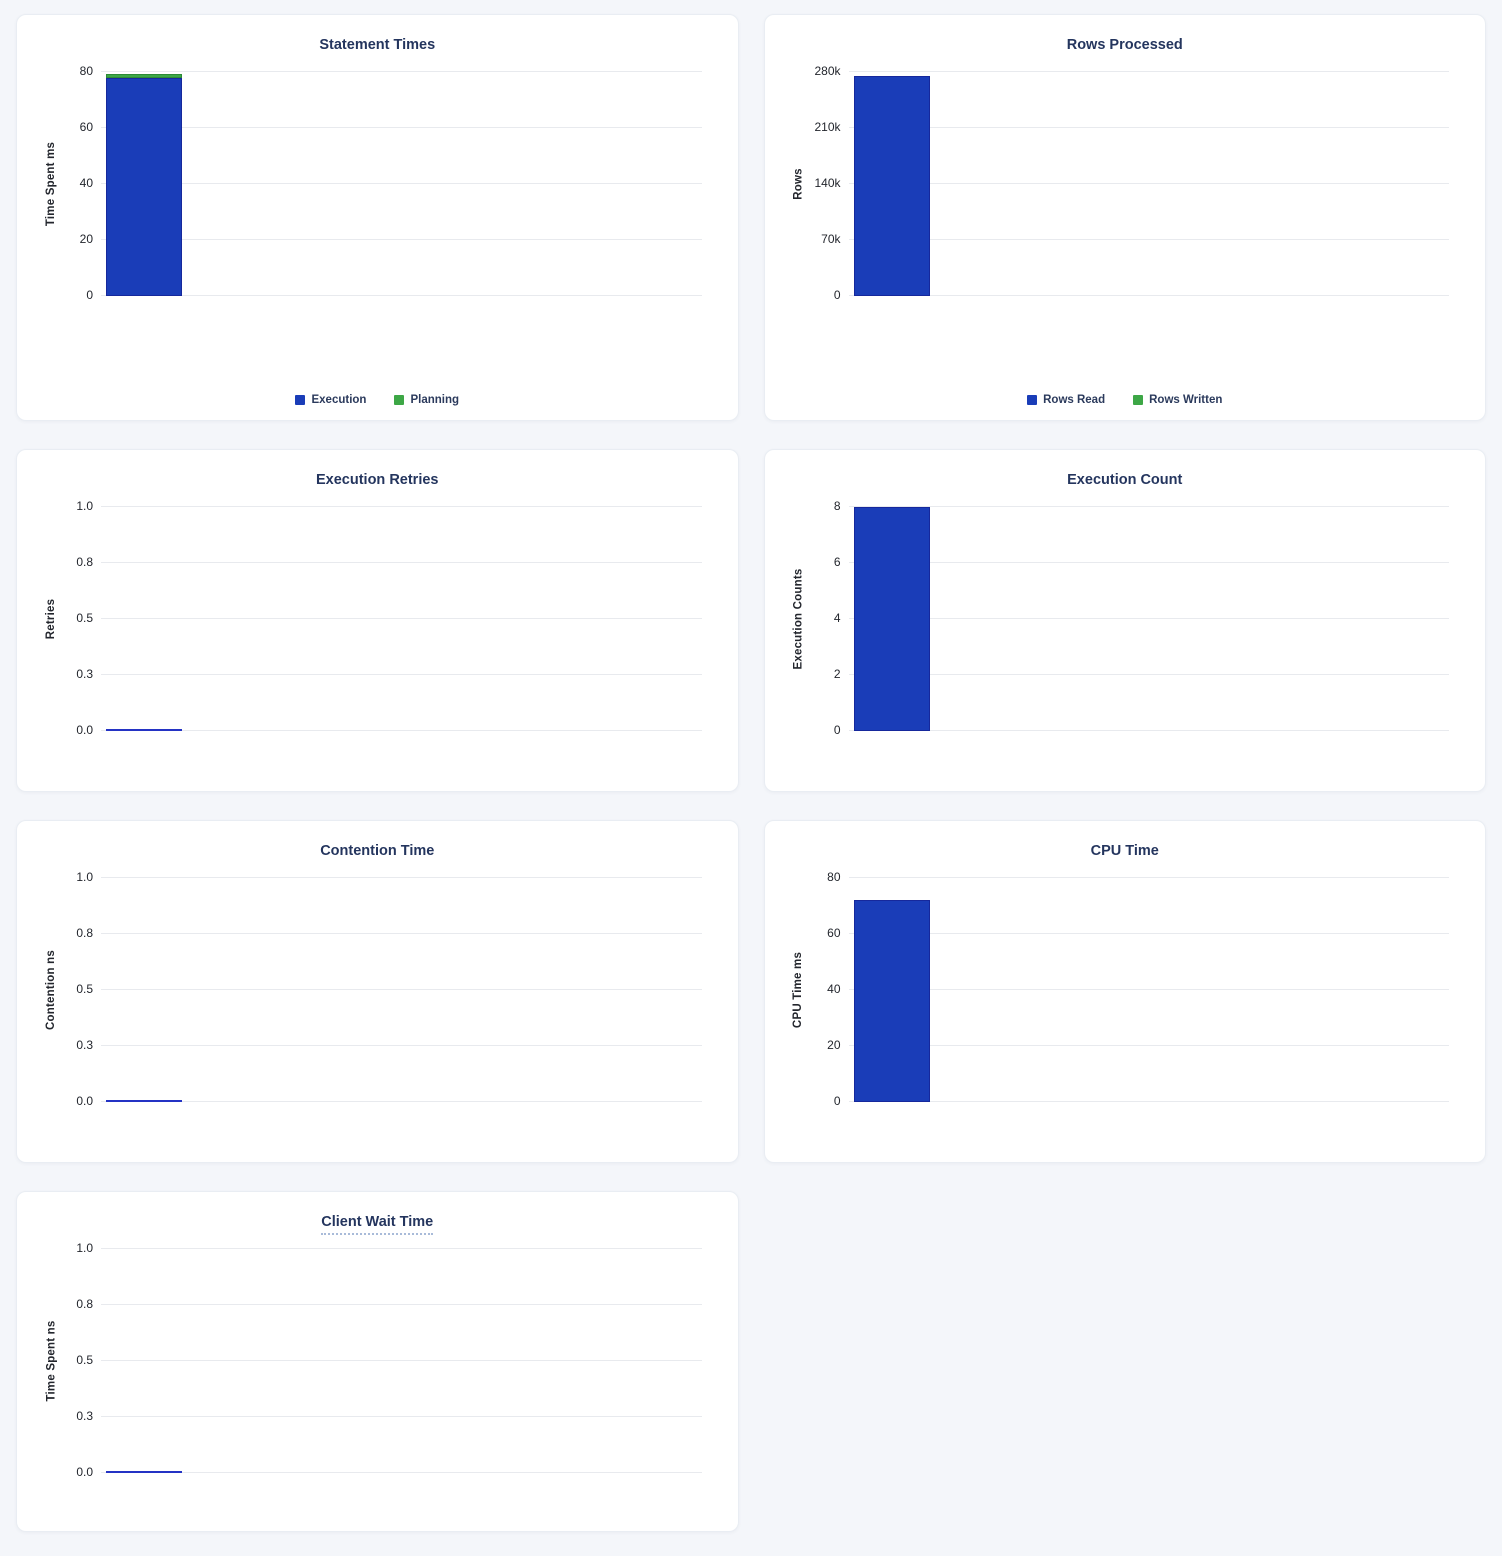 This screenshot has height=1556, width=1502. What do you see at coordinates (1177, 400) in the screenshot?
I see `legend-item-rows-written: Rows Written` at bounding box center [1177, 400].